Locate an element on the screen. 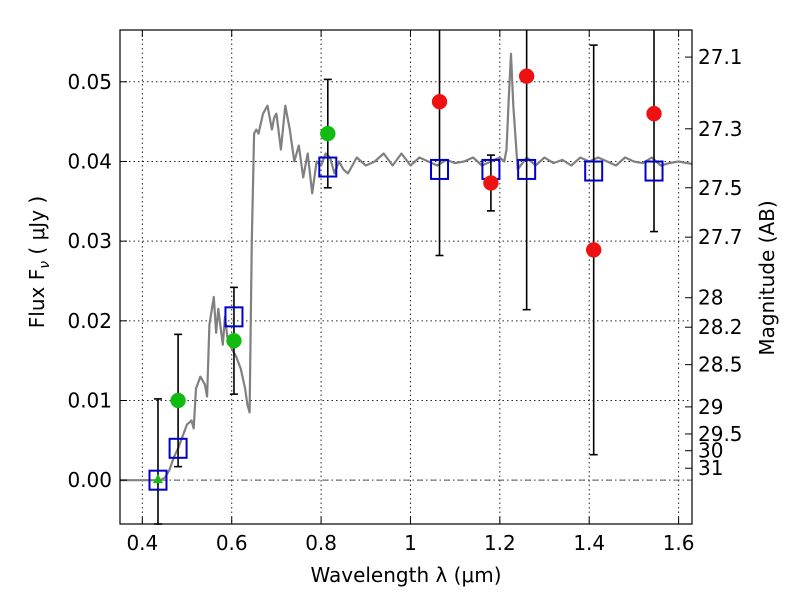  y2-tick-label: 30 is located at coordinates (710, 451).